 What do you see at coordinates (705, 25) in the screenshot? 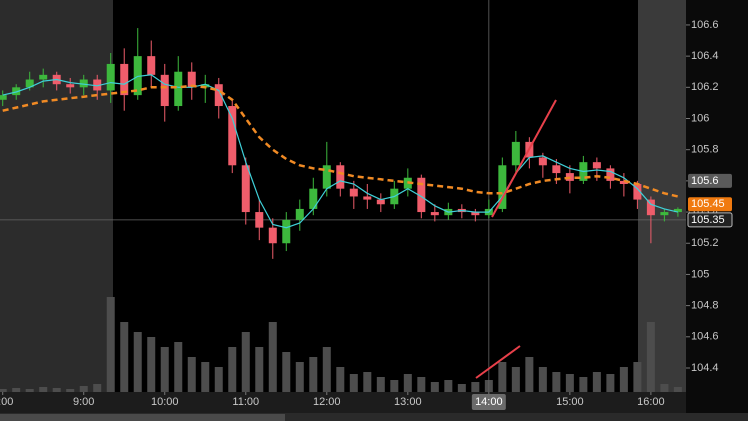
I see `y-tick-label: 106.6` at bounding box center [705, 25].